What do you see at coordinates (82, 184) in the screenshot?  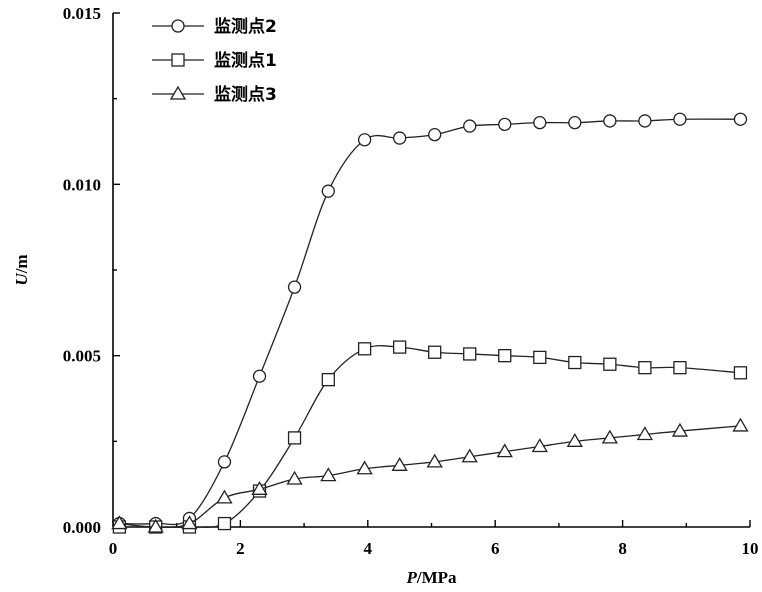 I see `y-tick-label: 0.010` at bounding box center [82, 184].